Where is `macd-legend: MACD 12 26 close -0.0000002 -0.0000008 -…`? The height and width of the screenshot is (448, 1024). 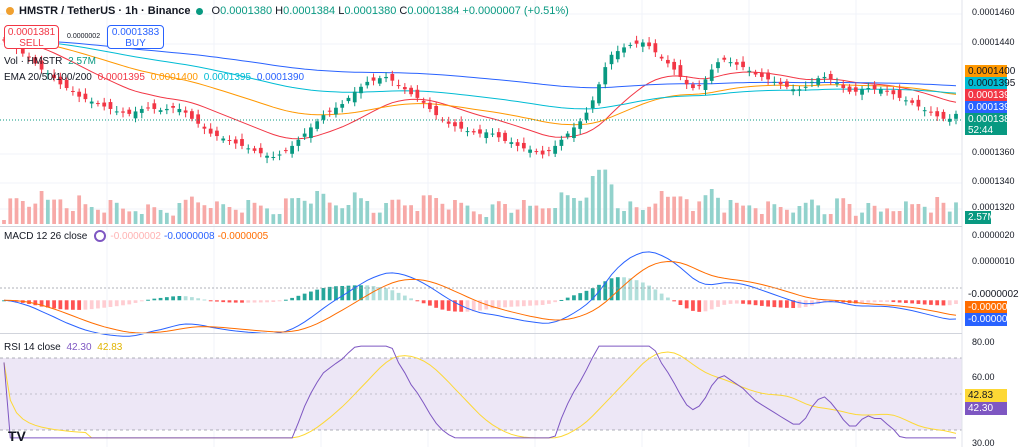
macd-legend: MACD 12 26 close -0.0000002 -0.0000008 -… is located at coordinates (137, 236).